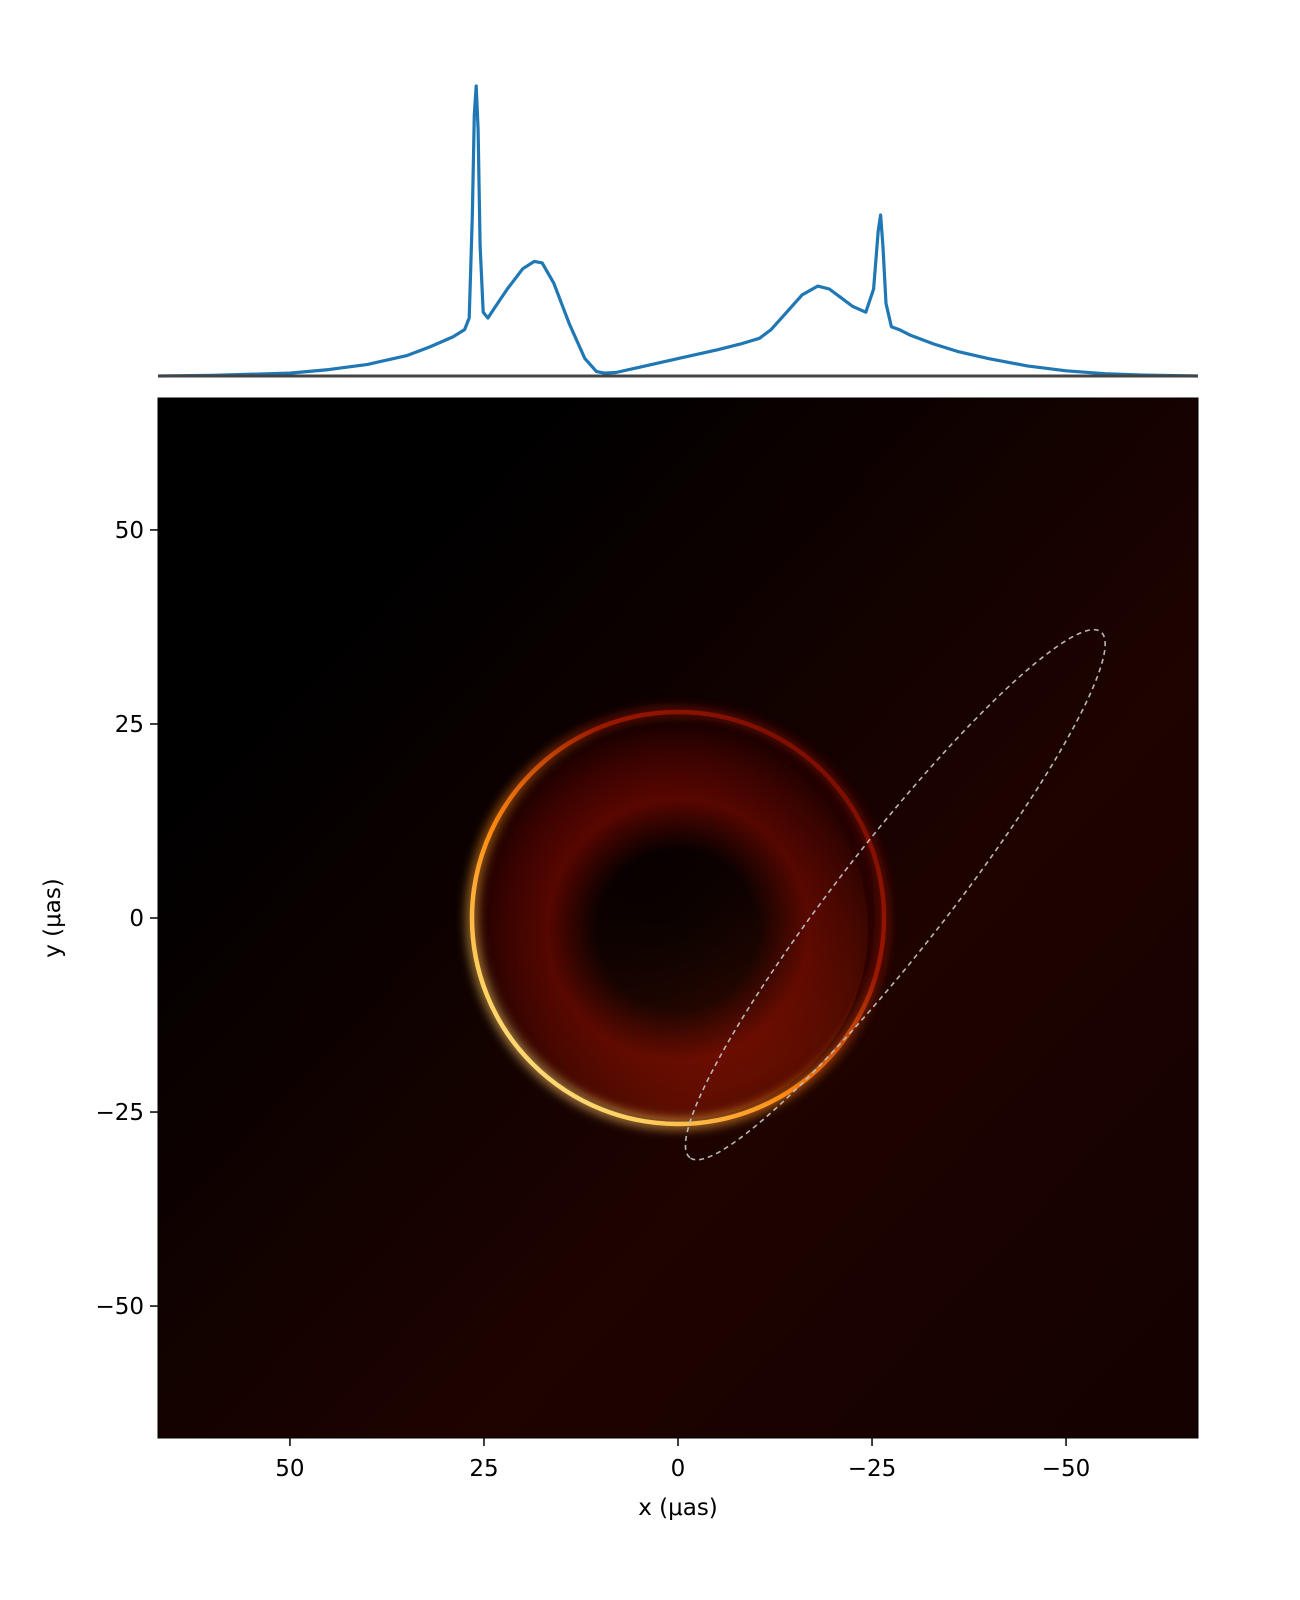  What do you see at coordinates (1066, 1469) in the screenshot?
I see `x-tick-label: −50` at bounding box center [1066, 1469].